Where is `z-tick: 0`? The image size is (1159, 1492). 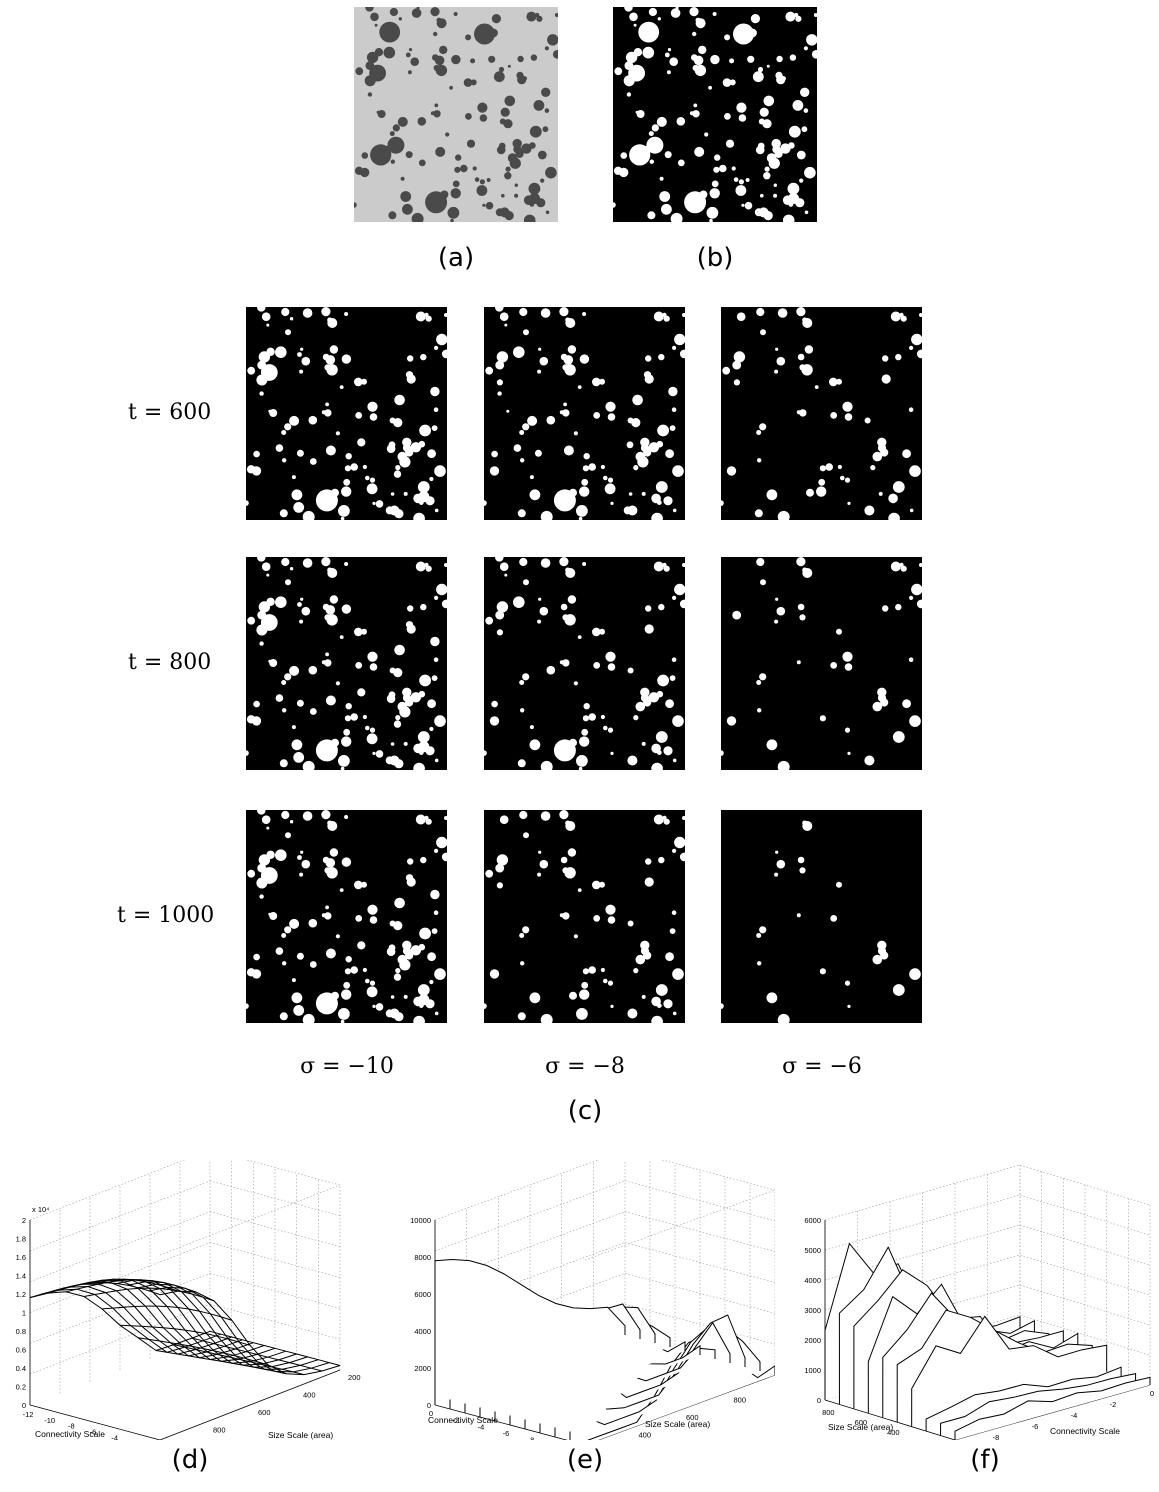
z-tick: 0 is located at coordinates (24, 1405).